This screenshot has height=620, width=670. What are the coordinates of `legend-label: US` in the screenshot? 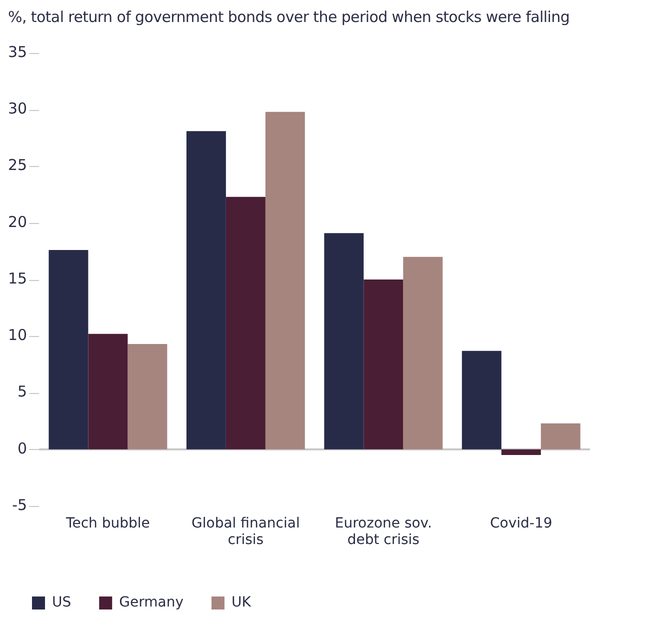 It's located at (62, 602).